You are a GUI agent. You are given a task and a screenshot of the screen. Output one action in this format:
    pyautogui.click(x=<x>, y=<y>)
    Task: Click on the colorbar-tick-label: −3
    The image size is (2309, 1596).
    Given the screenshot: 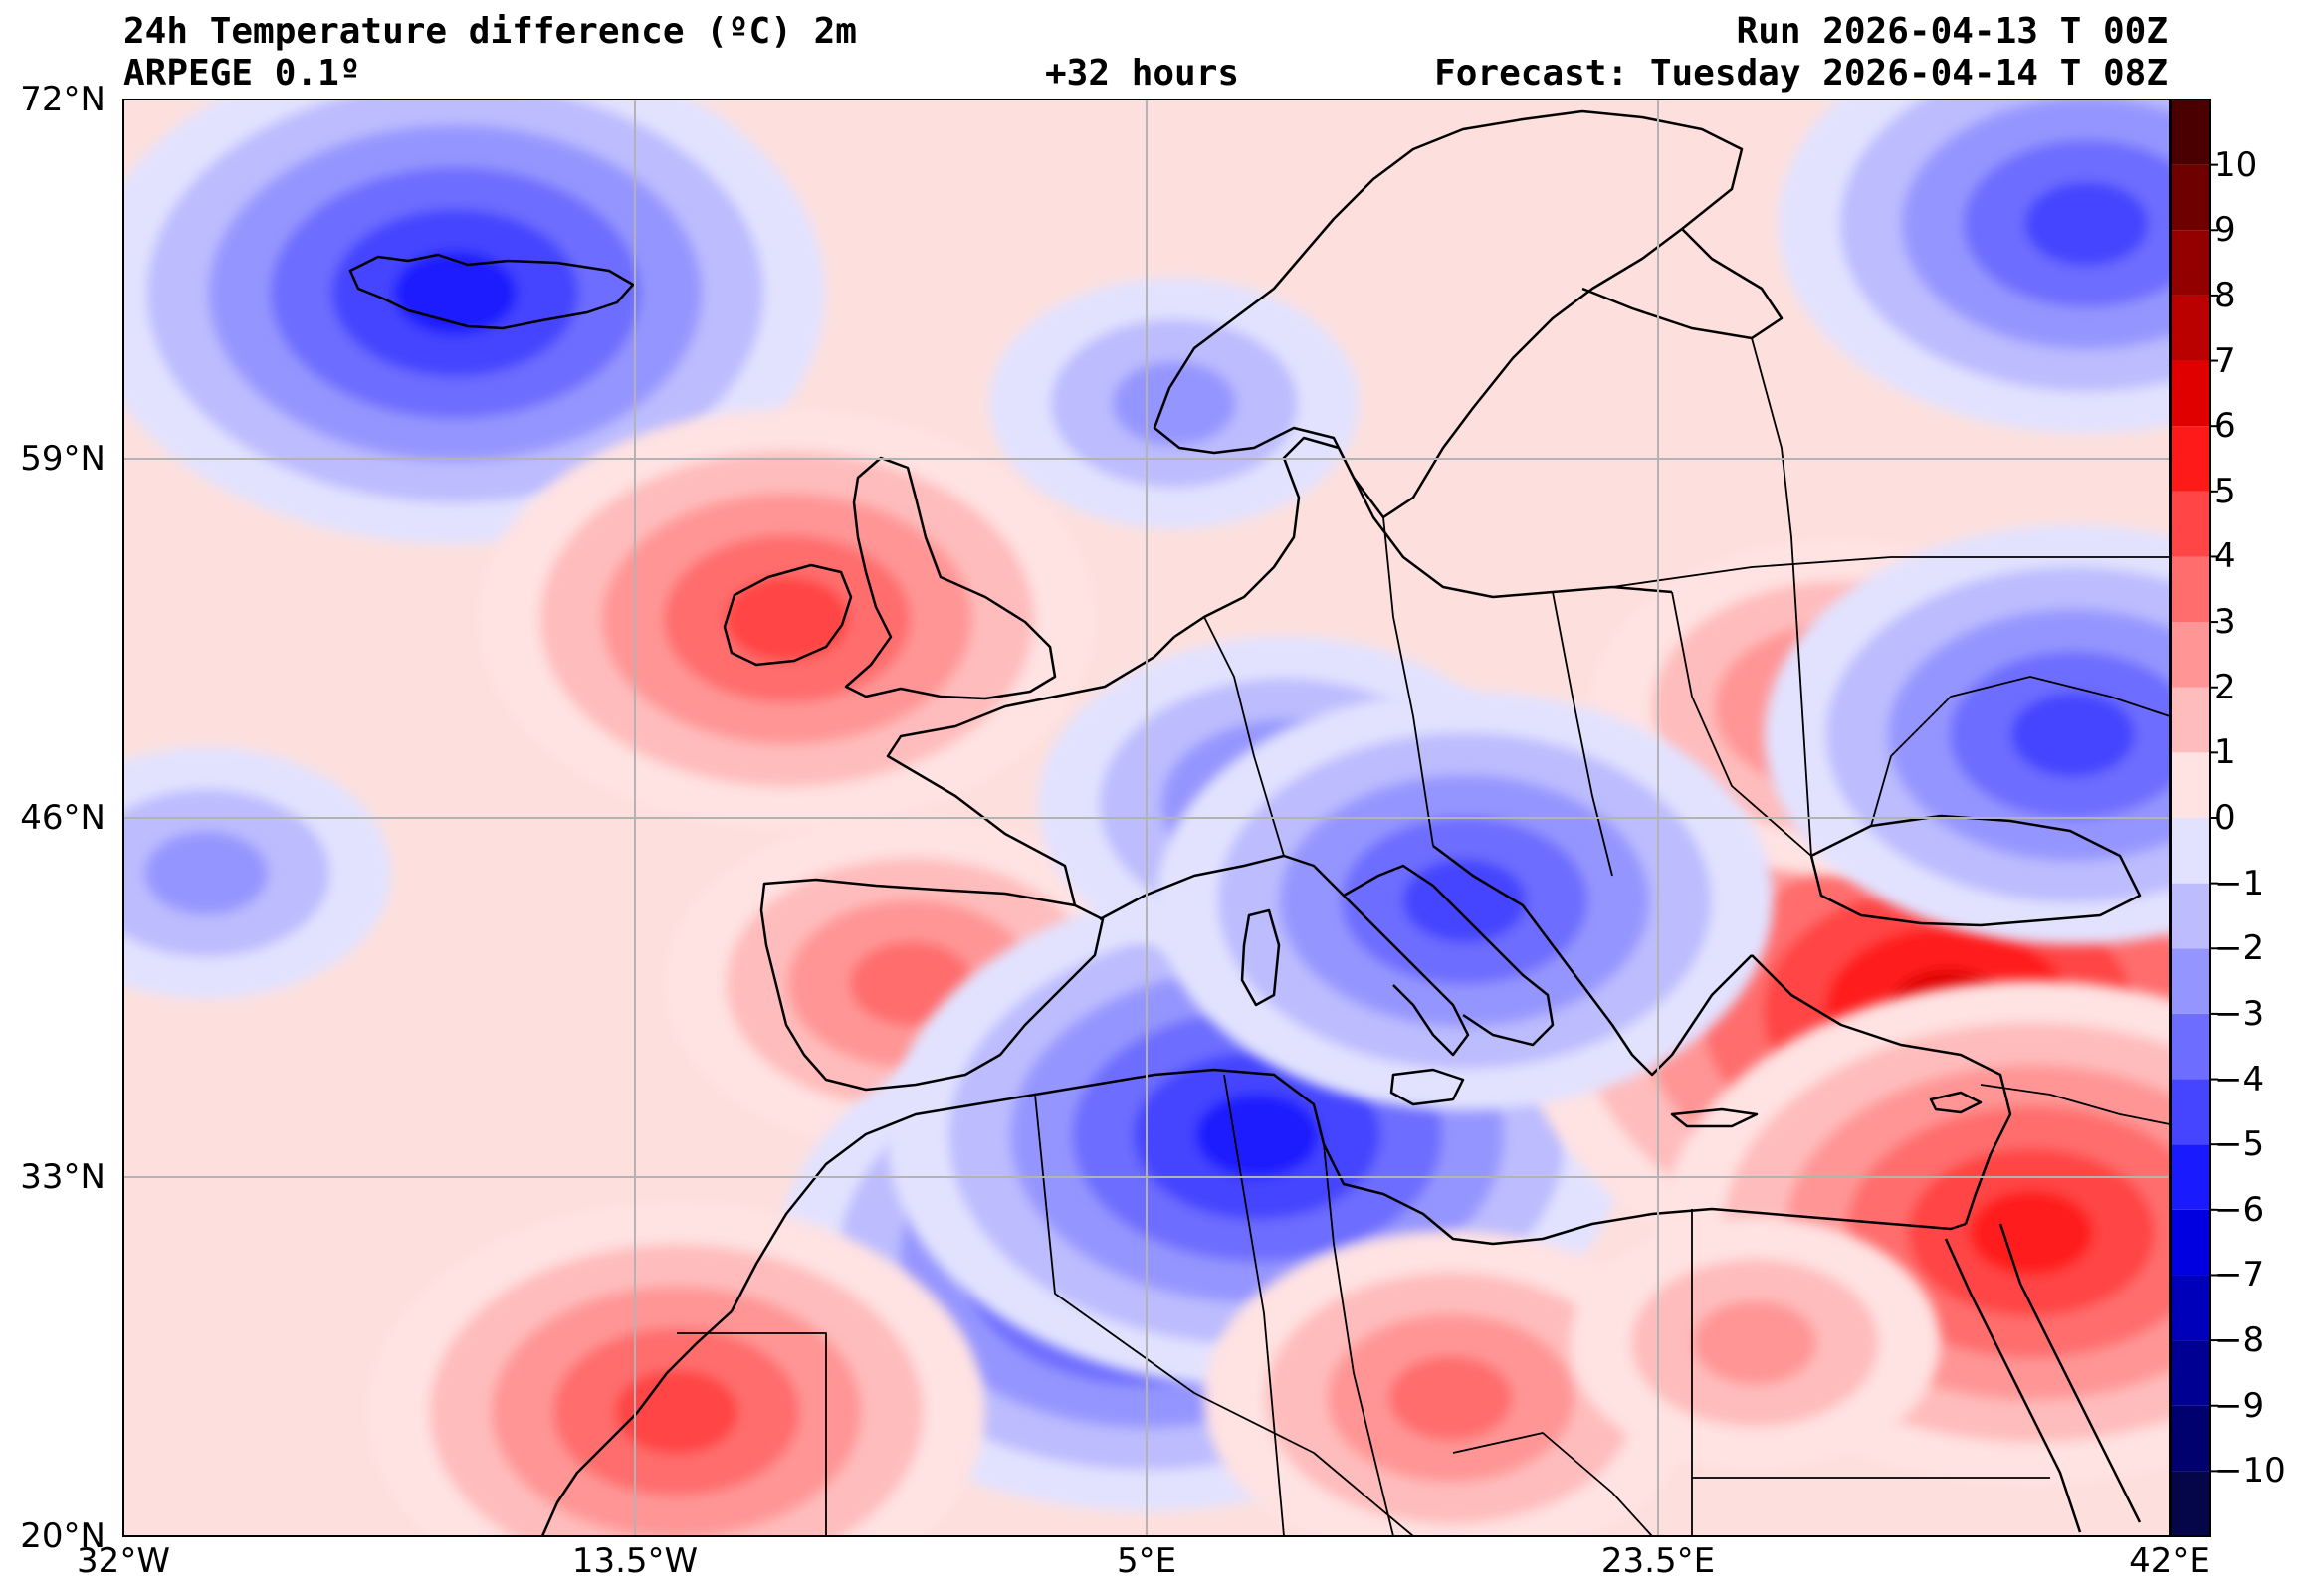 What is the action you would take?
    pyautogui.click(x=2239, y=1014)
    